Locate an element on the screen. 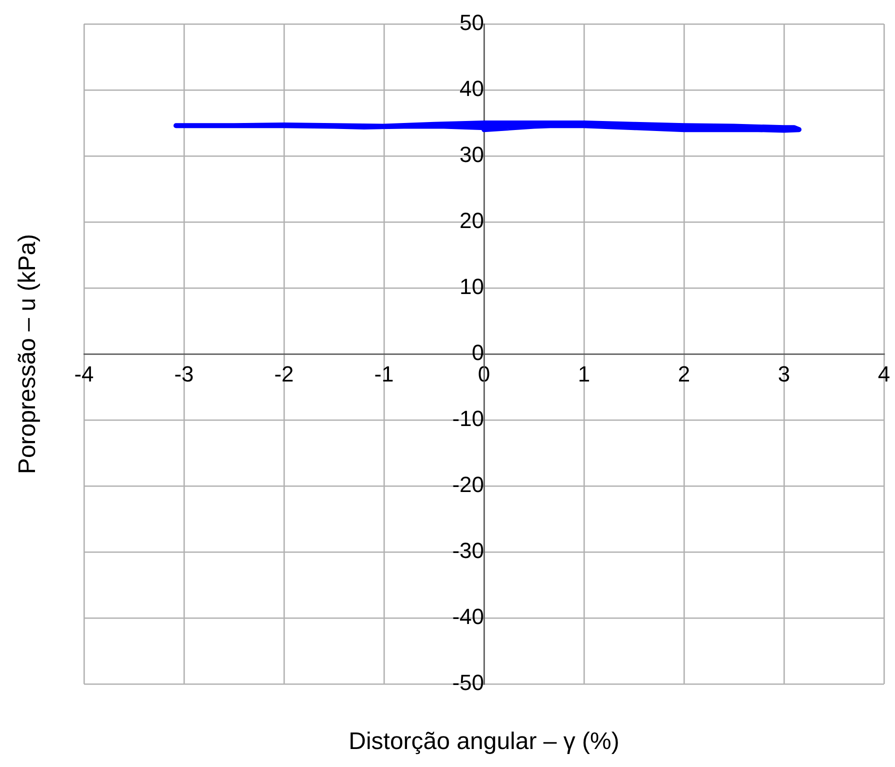 The height and width of the screenshot is (767, 895). y-tick-label: 50 is located at coordinates (472, 23).